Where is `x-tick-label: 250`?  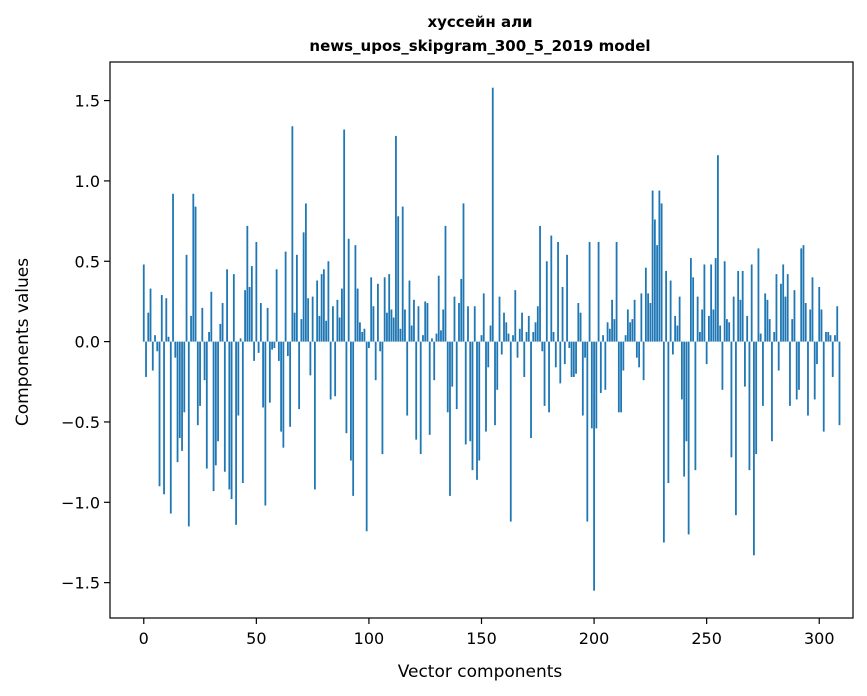
x-tick-label: 250 is located at coordinates (706, 638).